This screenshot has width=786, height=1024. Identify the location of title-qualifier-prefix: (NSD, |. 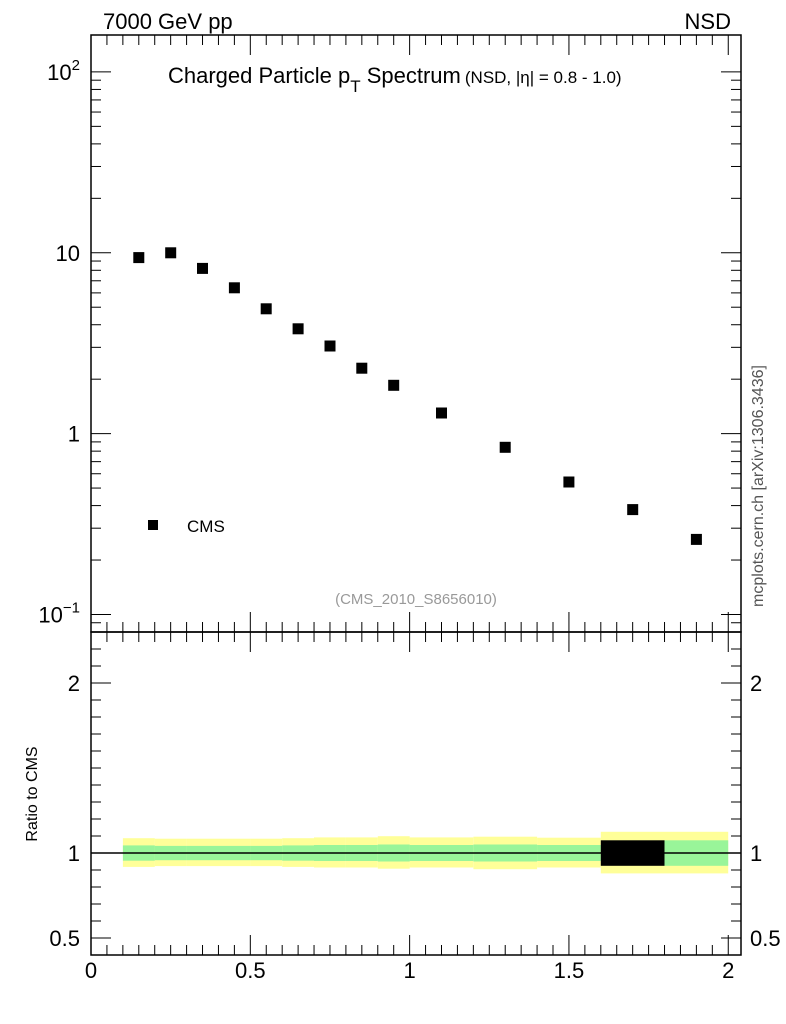
(492, 77).